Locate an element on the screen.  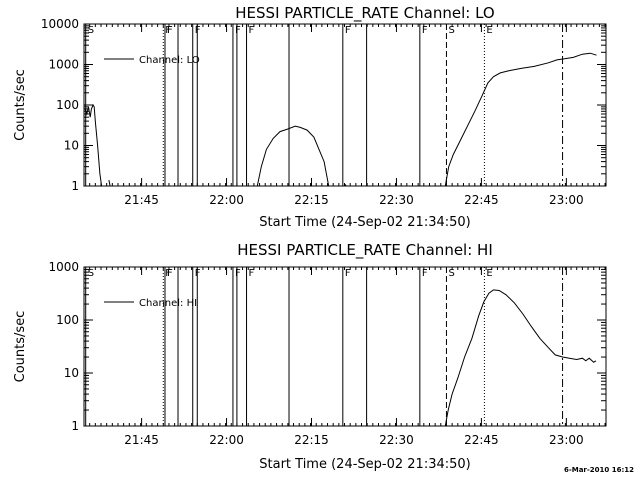
legend-label: Channel: LO is located at coordinates (169, 60).